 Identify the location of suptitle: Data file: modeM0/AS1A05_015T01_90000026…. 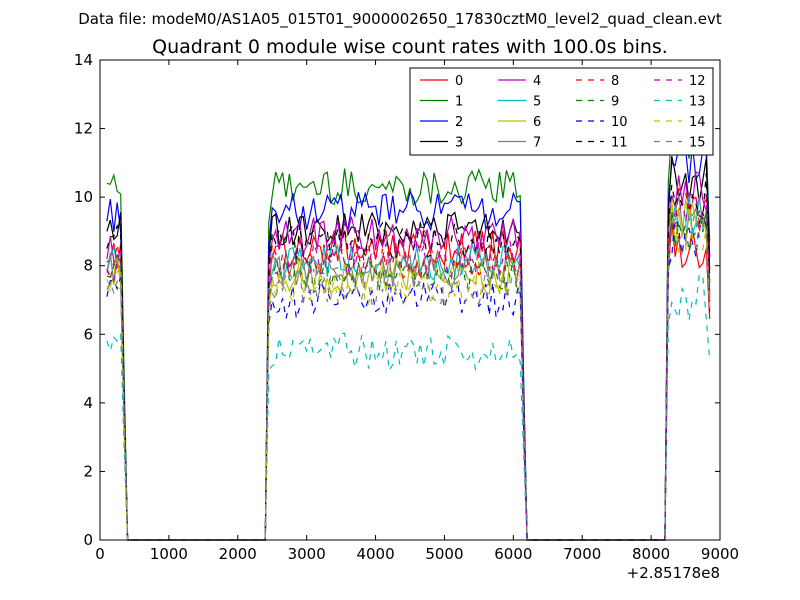
(400, 19).